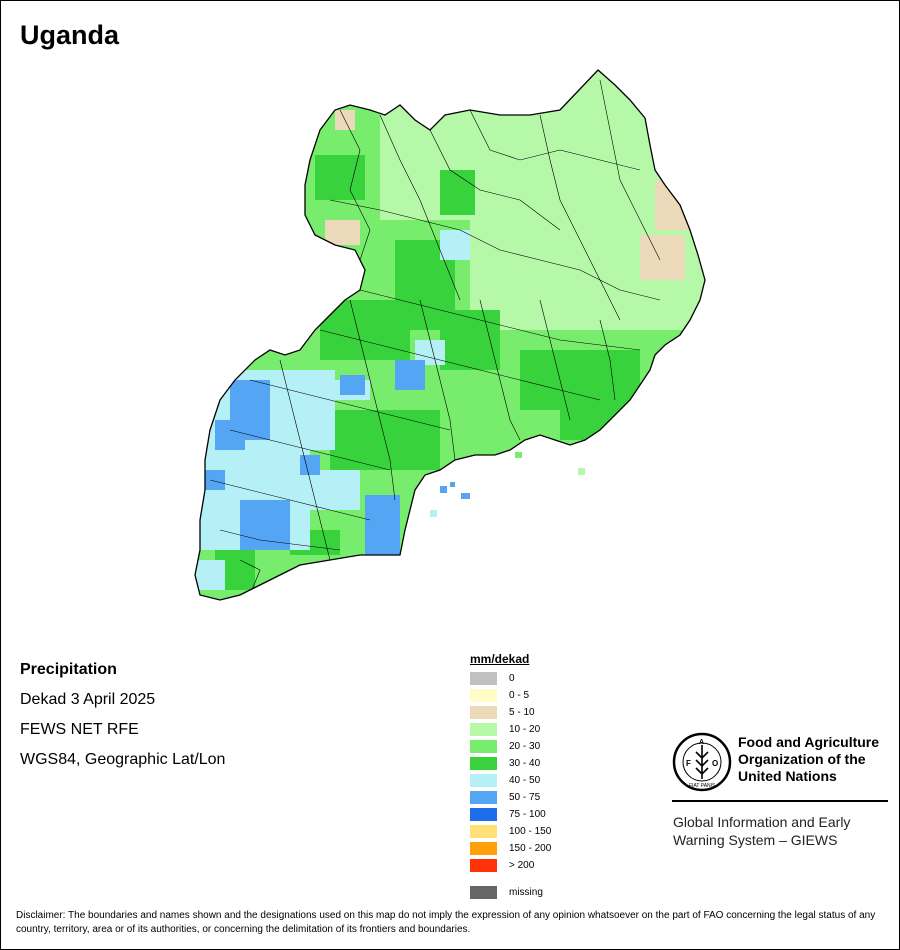 This screenshot has height=950, width=900. I want to click on legend-title: mm/dekad, so click(500, 659).